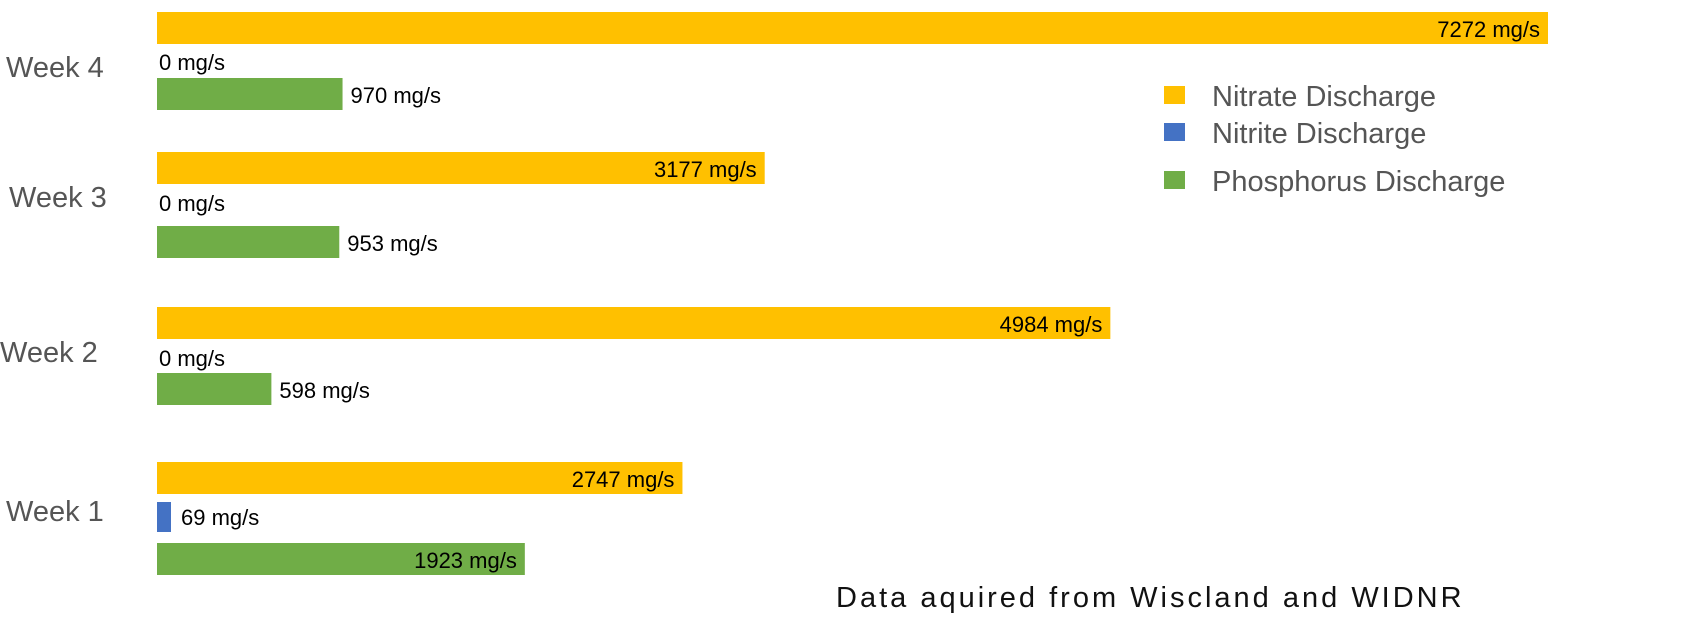  I want to click on category-label-week-2: Week 2, so click(49, 353).